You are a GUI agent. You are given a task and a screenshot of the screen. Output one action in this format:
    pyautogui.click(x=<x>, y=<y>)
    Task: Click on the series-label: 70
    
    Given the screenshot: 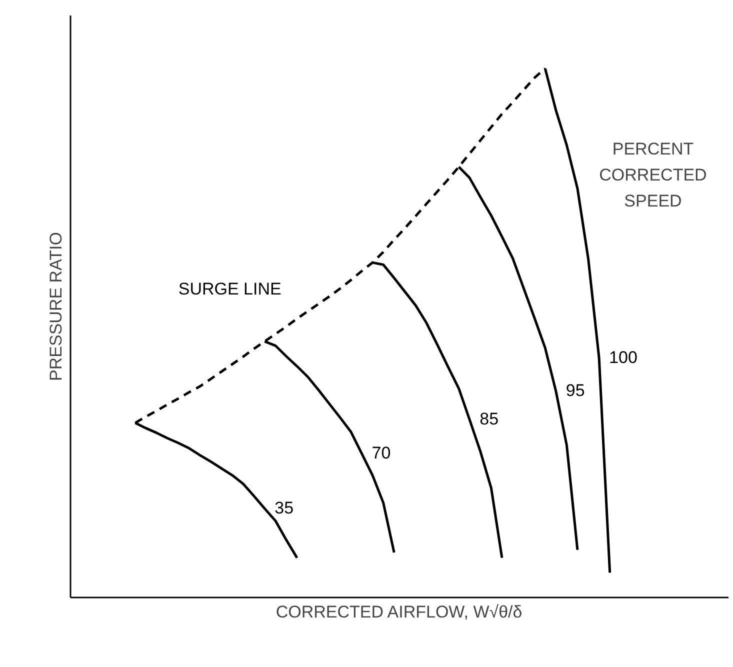 What is the action you would take?
    pyautogui.click(x=381, y=453)
    